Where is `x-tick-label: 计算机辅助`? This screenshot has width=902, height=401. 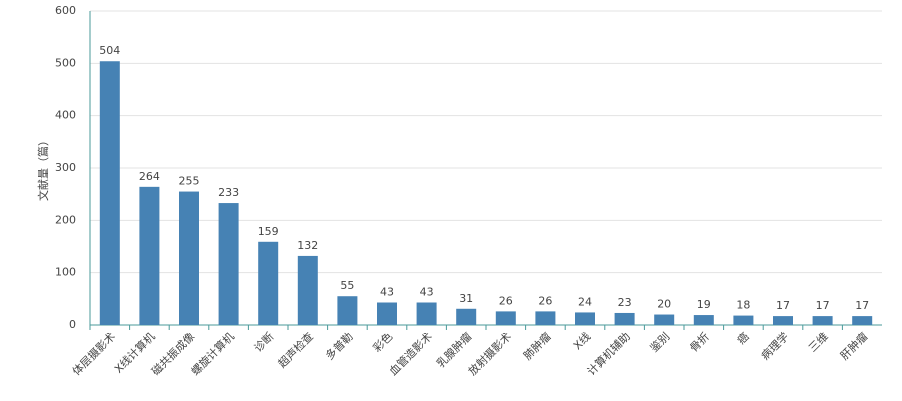 x-tick-label: 计算机辅助 is located at coordinates (608, 353).